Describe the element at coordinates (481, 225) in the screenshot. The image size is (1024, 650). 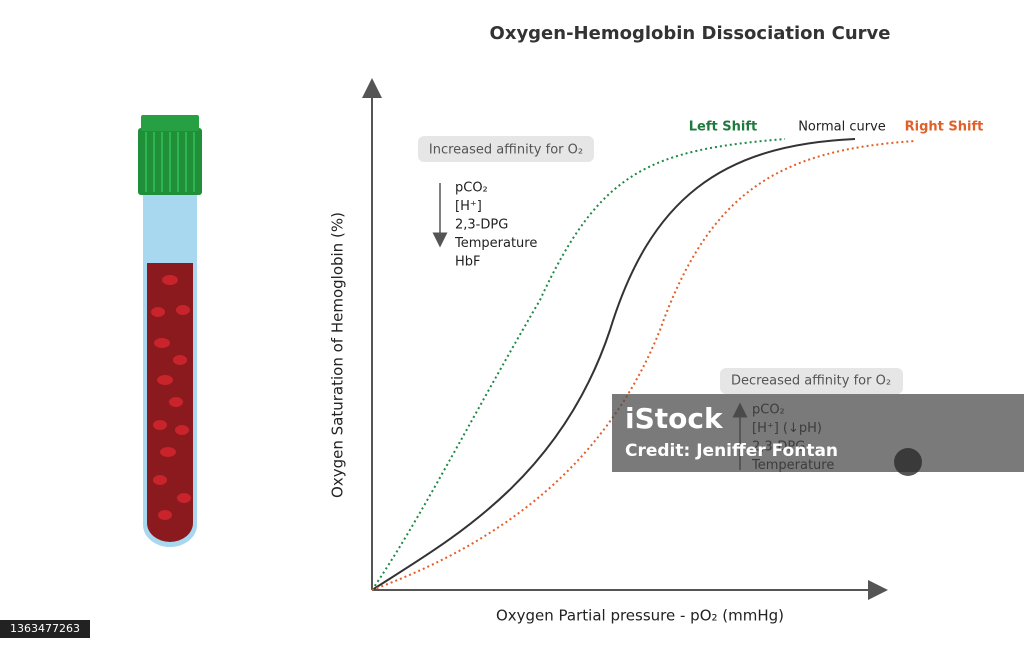
I see `factor: 2,3-DPG` at that location.